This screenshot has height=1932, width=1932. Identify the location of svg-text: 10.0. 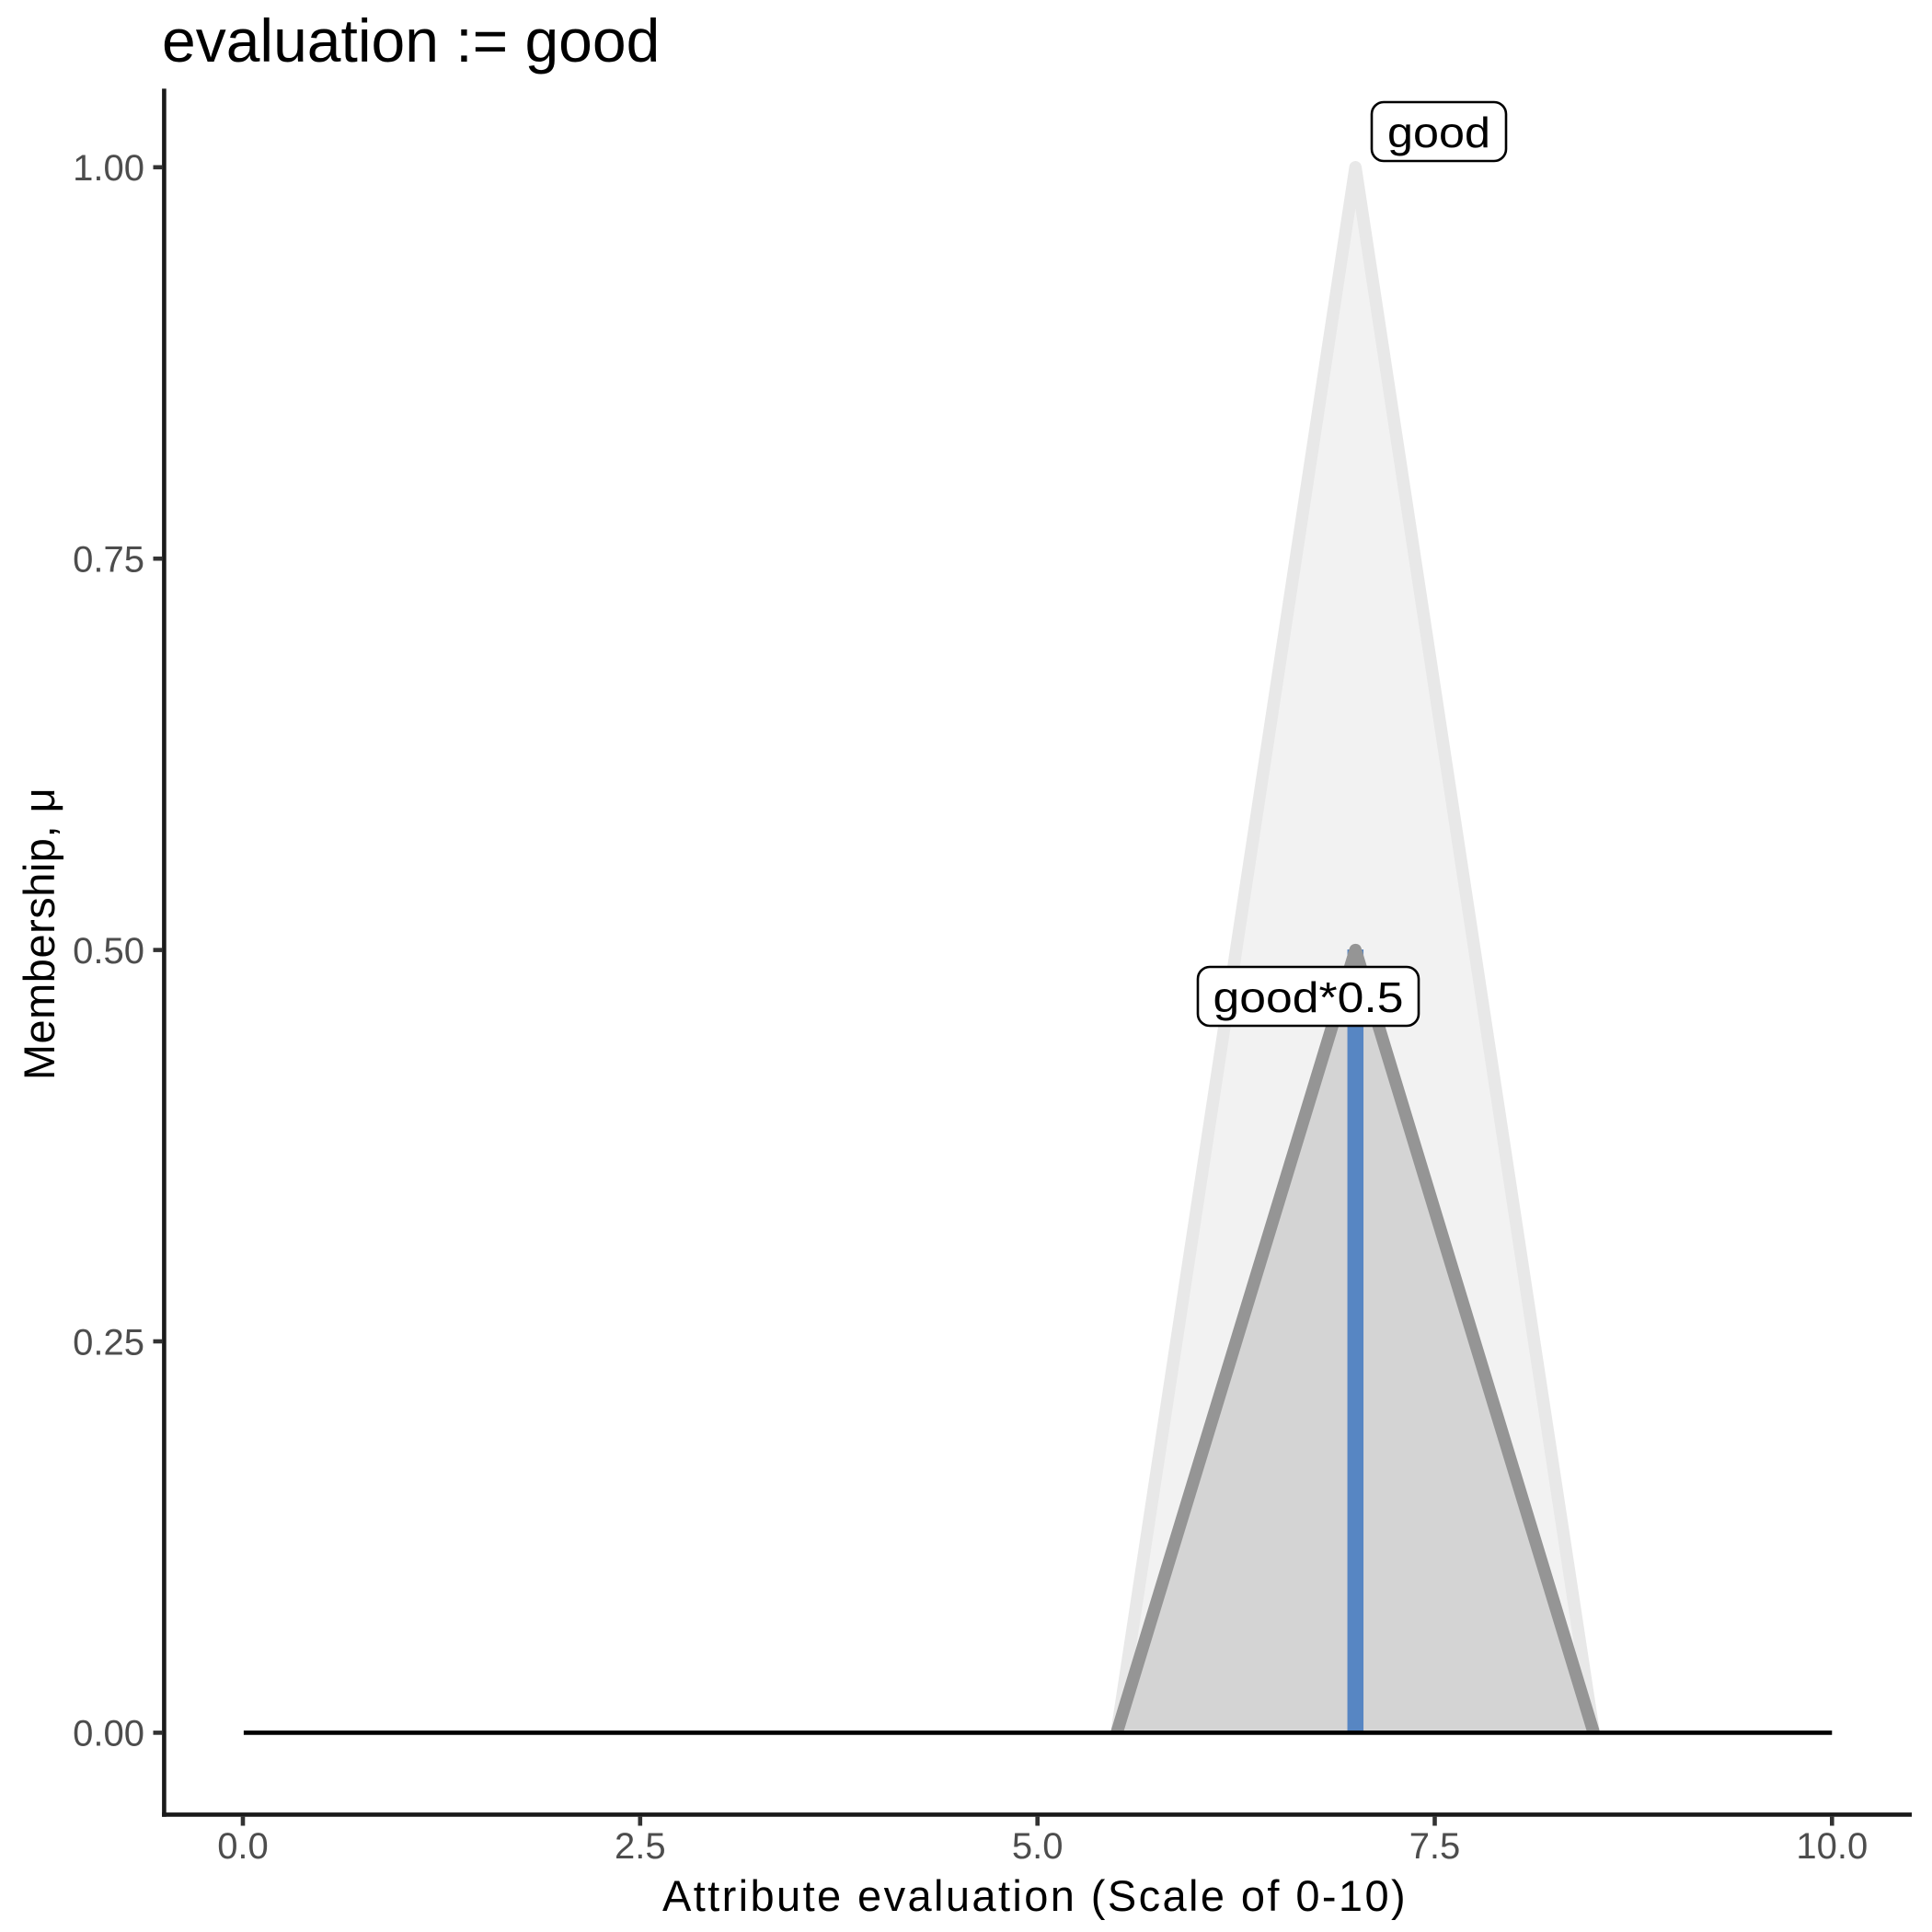
(1832, 1846).